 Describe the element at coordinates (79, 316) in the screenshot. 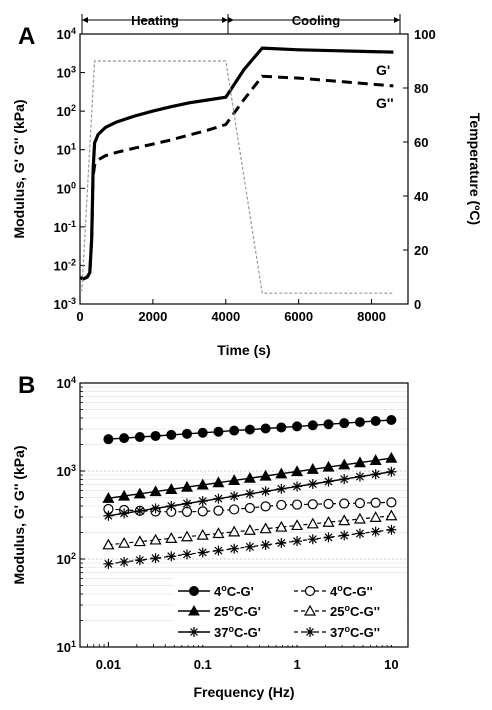

I see `a-x-tick-label-0: 0` at that location.